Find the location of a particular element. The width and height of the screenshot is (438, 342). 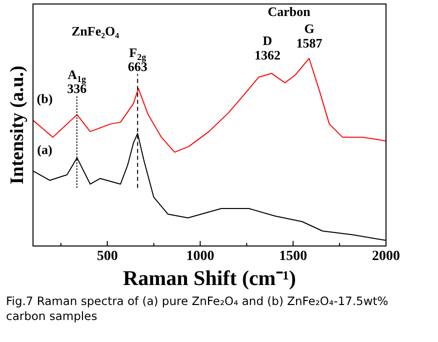

caption: Fig.7 Raman spectra of (a) pure ZnFe₂O₄ and (b) ZnFe₂O₄-17.5wt% carbon samples is located at coordinates (198, 309).